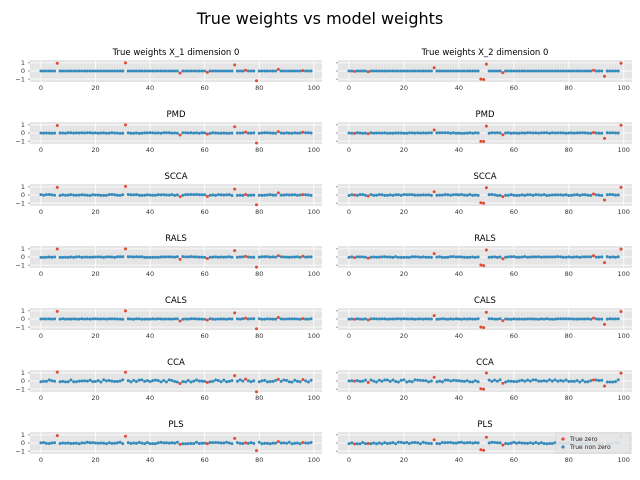 The image size is (640, 480). I want to click on x-tick-label: 40, so click(459, 460).